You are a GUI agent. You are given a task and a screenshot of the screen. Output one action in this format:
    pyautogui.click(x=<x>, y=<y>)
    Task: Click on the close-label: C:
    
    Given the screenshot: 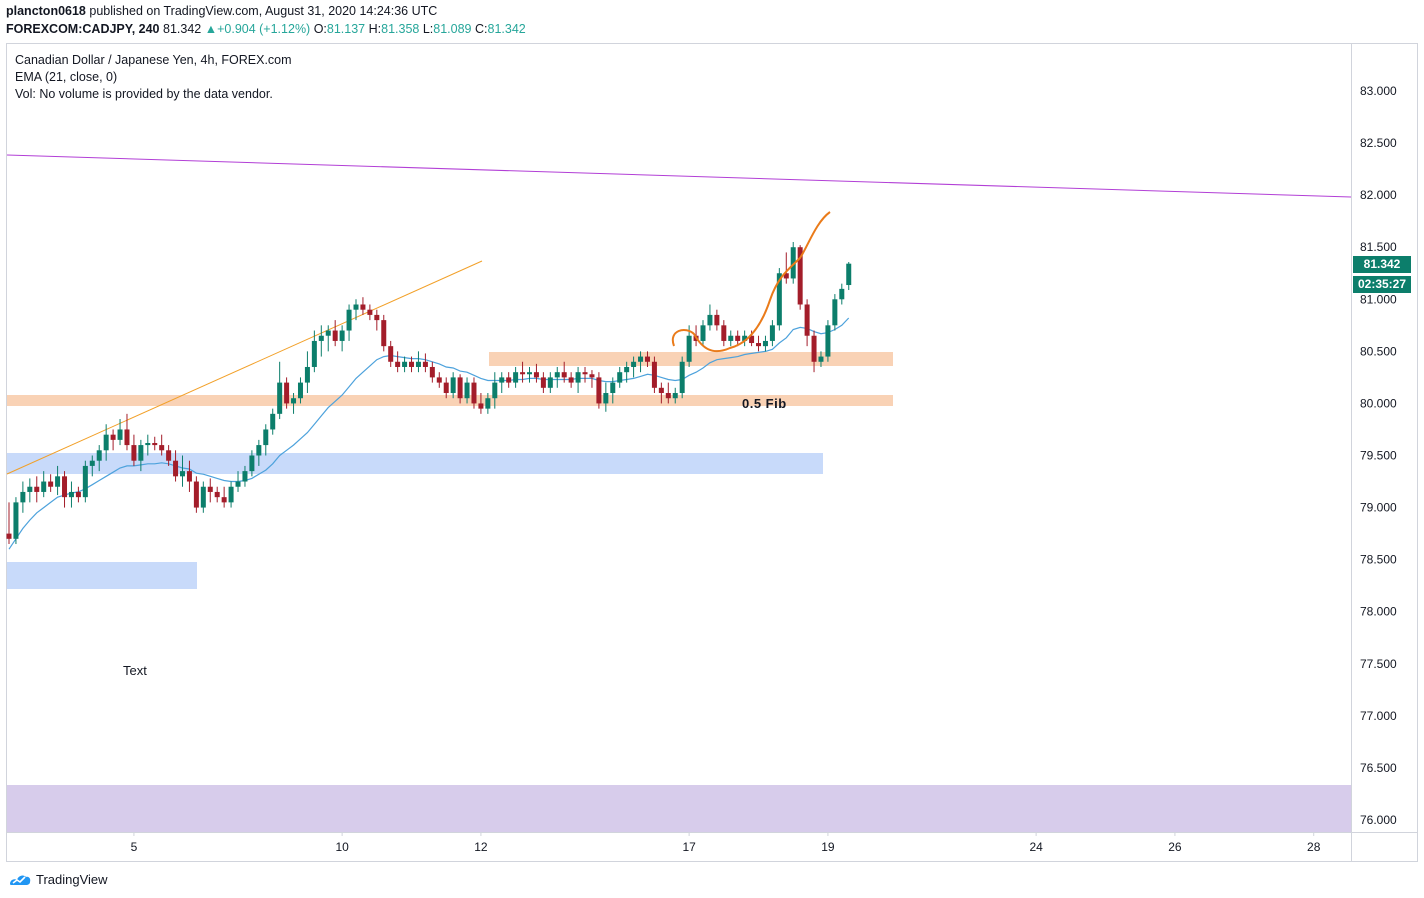 What is the action you would take?
    pyautogui.click(x=481, y=29)
    